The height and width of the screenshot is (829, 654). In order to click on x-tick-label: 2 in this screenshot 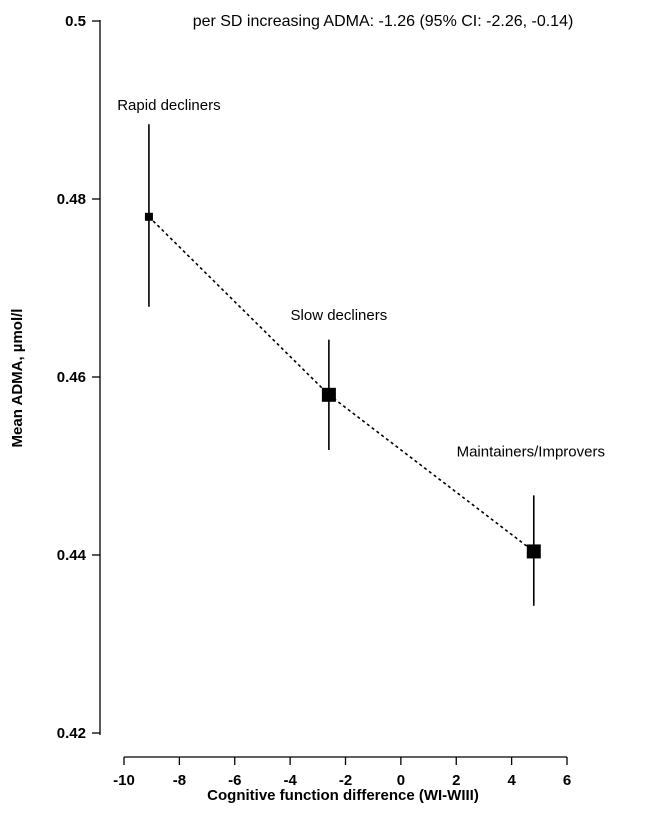, I will do `click(456, 780)`.